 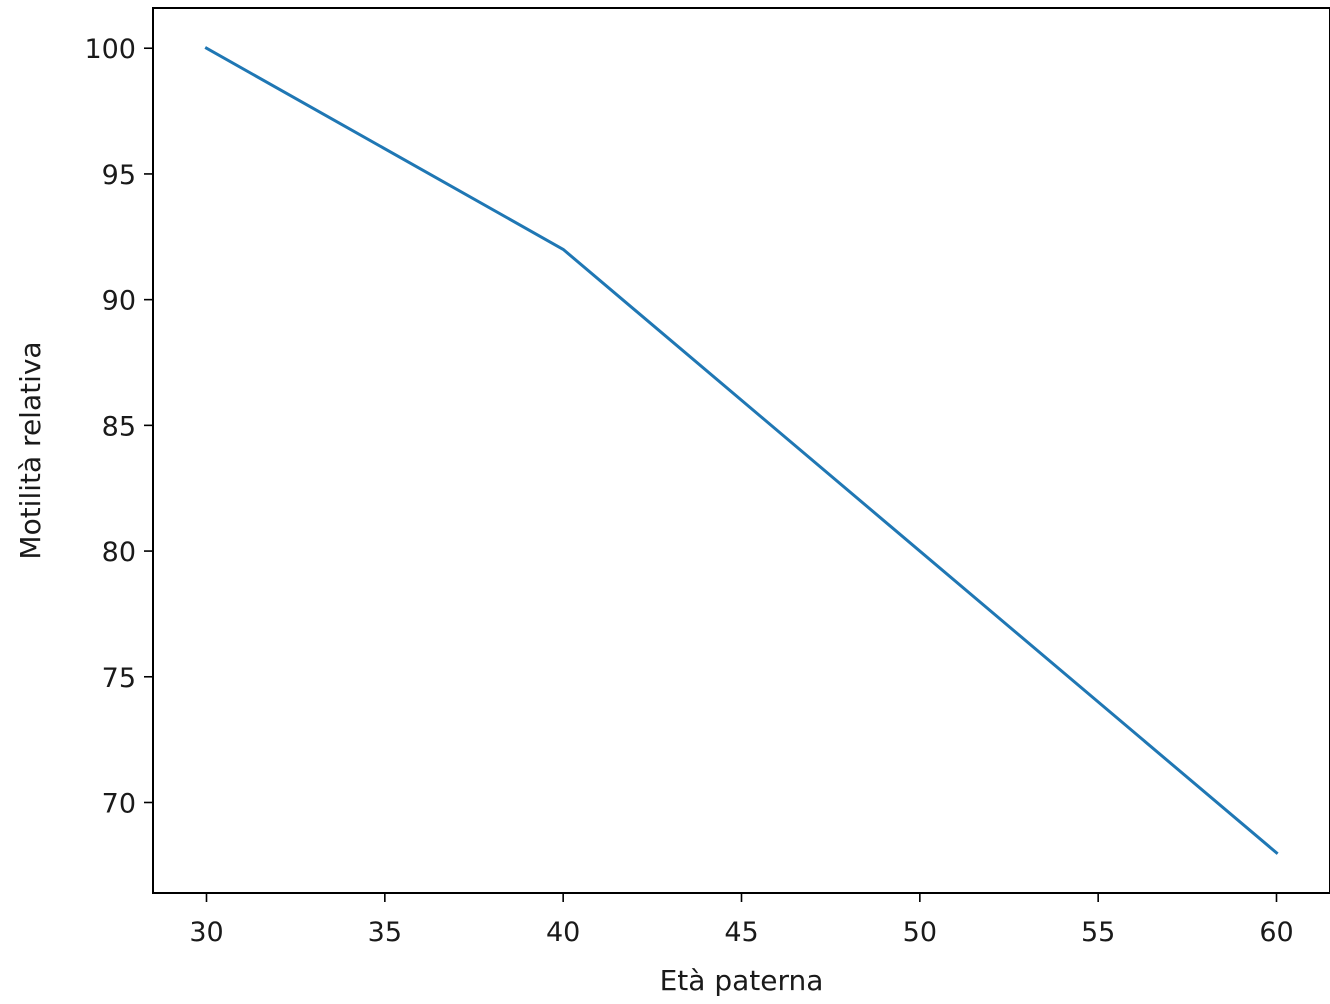 I want to click on y-tick-label: 100, so click(x=110, y=49).